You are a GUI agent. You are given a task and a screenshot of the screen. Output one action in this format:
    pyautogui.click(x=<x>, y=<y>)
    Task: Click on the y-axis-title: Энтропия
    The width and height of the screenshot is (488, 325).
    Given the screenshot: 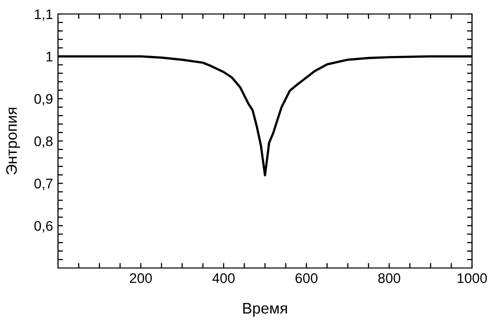 What is the action you would take?
    pyautogui.click(x=13, y=141)
    